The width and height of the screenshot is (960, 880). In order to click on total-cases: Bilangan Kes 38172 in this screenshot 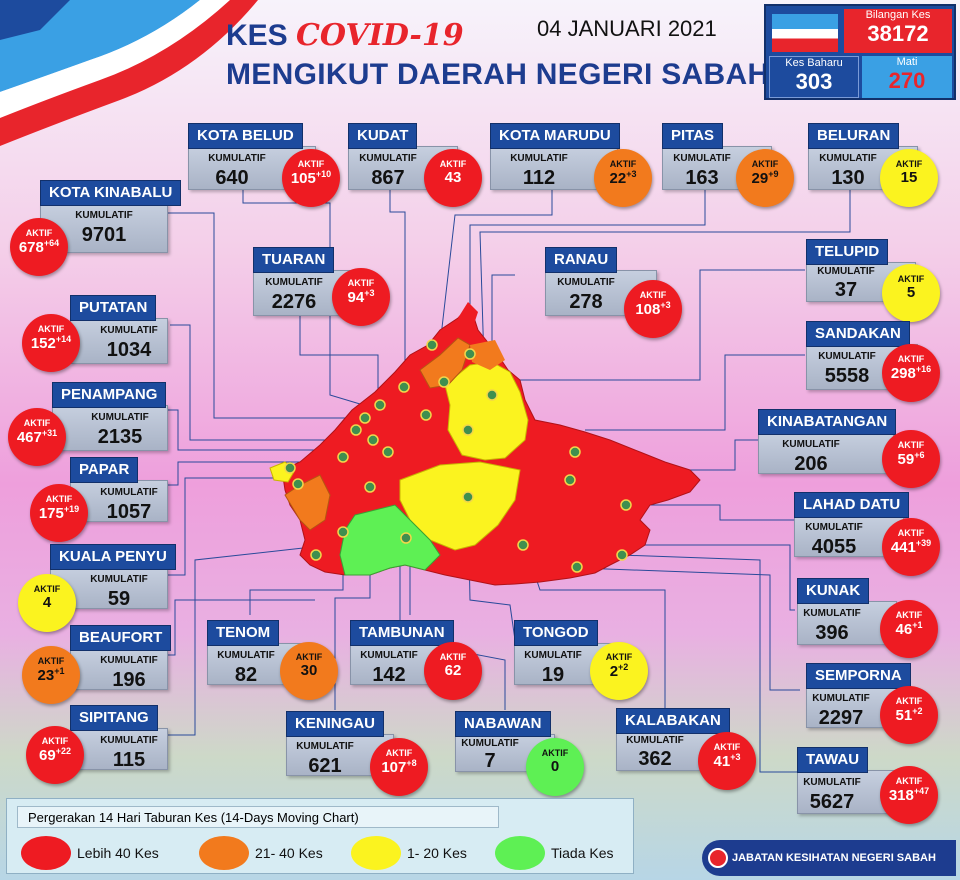, I will do `click(898, 31)`.